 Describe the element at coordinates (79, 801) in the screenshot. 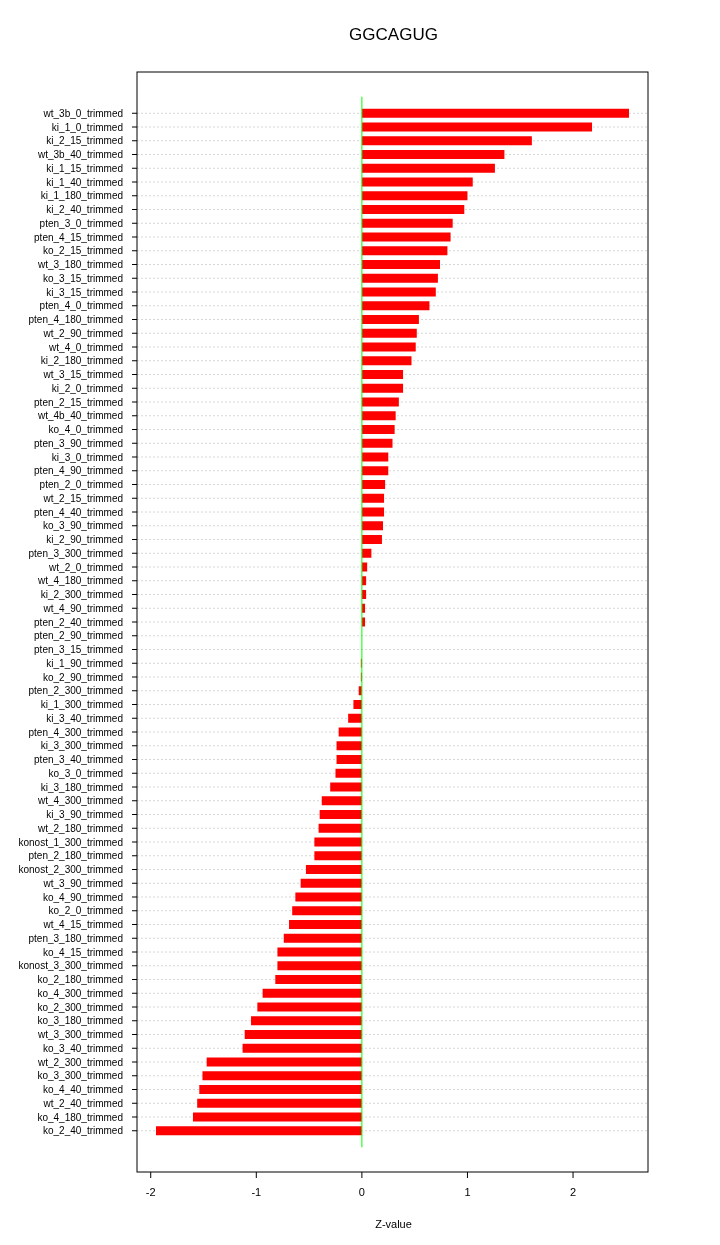

I see `y-tick-label: wt_4_300_trimmed` at that location.